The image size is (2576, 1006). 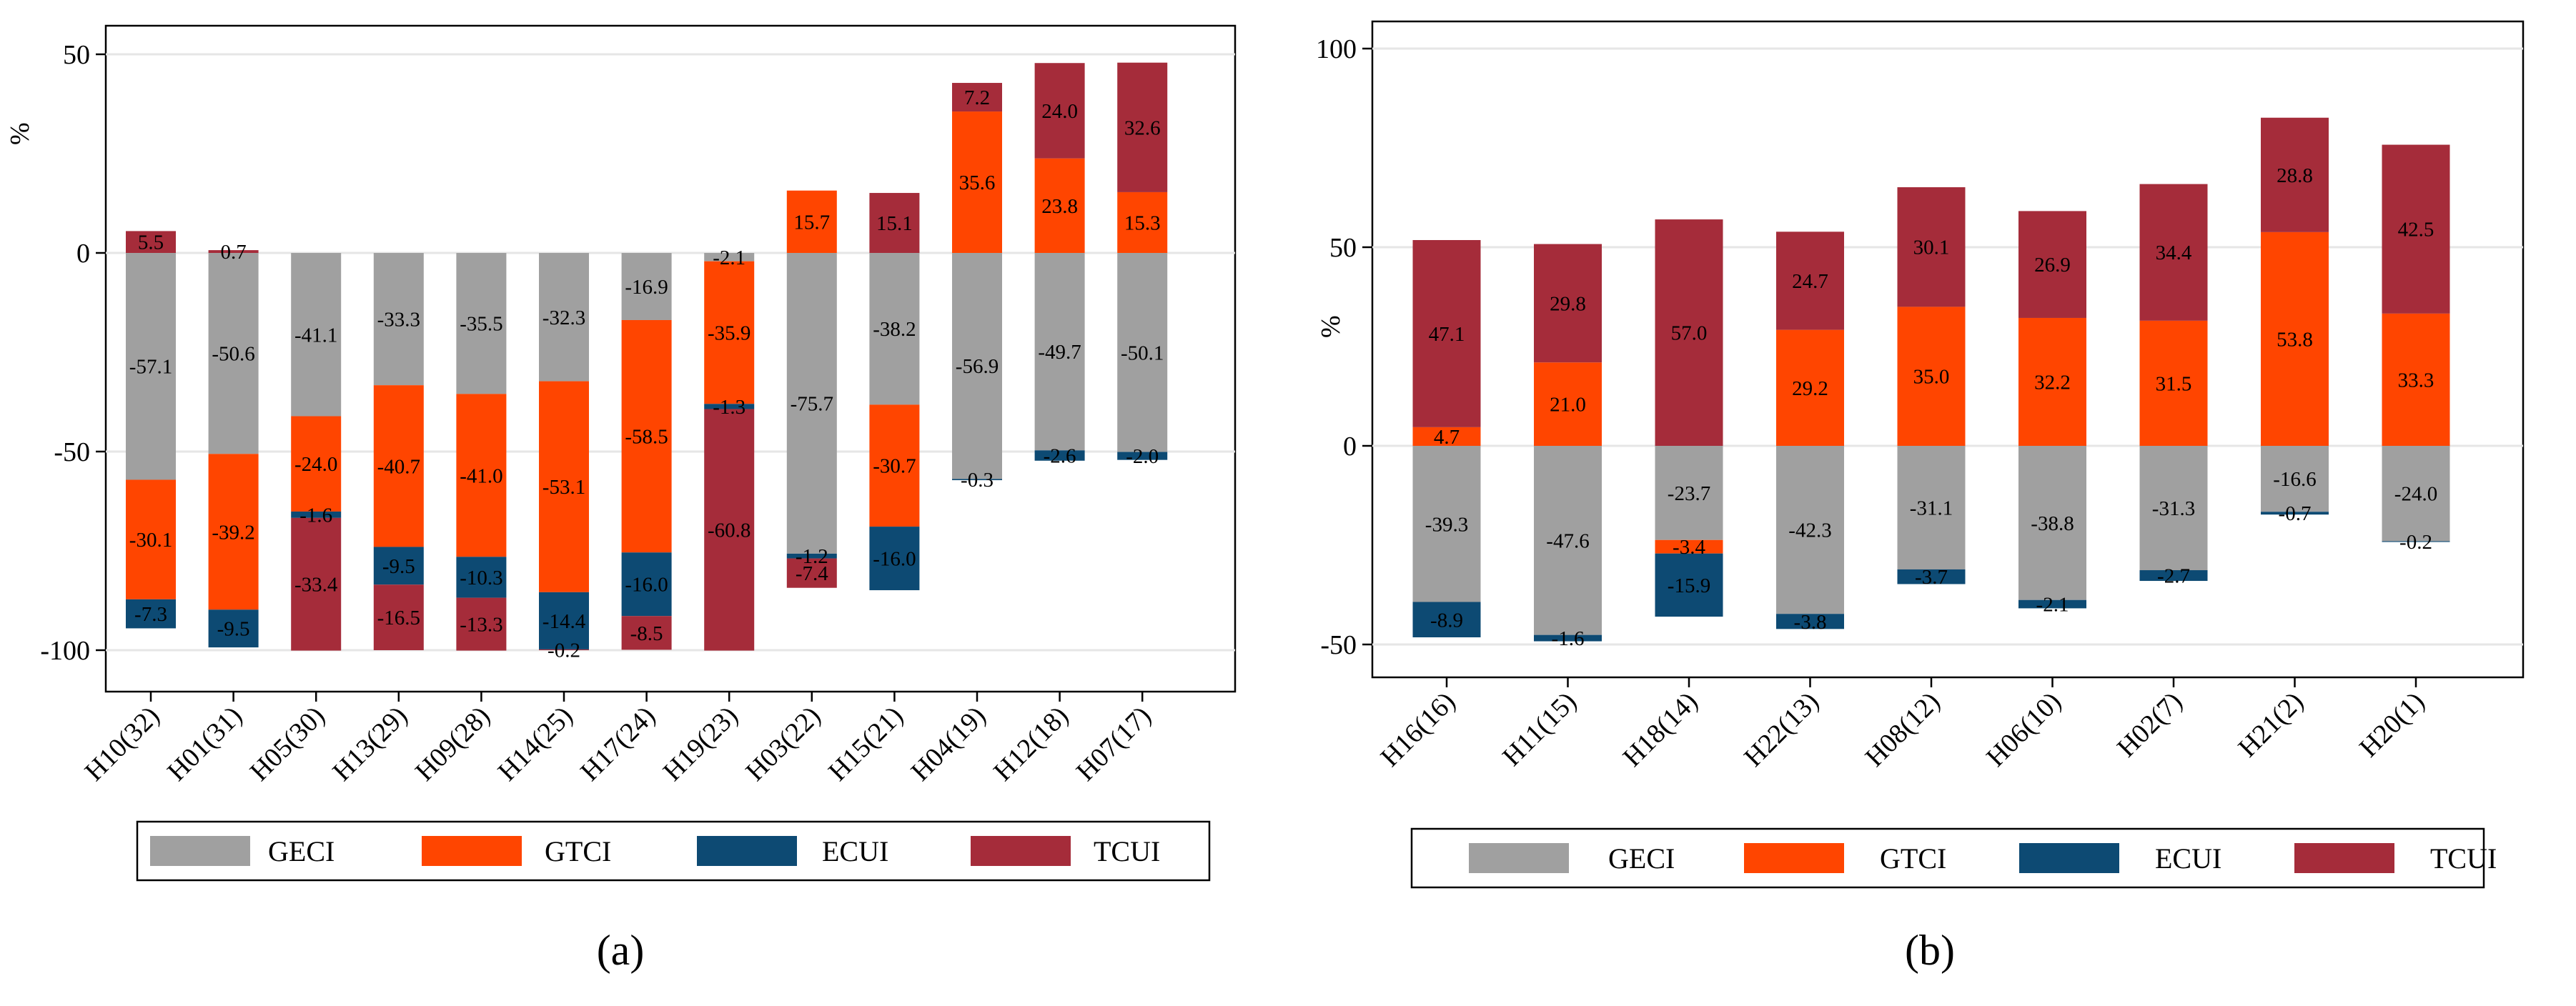 What do you see at coordinates (2392, 725) in the screenshot?
I see `x-tick-label: H20(1)` at bounding box center [2392, 725].